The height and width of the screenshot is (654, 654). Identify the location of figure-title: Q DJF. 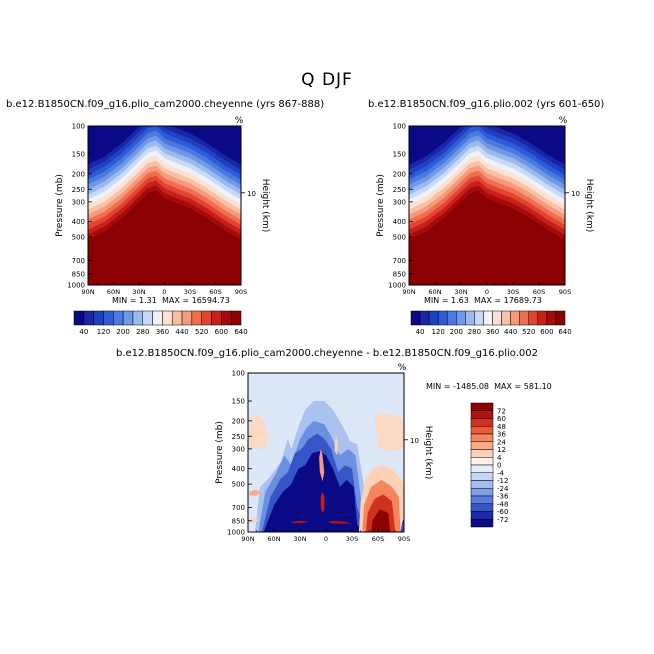
(327, 80).